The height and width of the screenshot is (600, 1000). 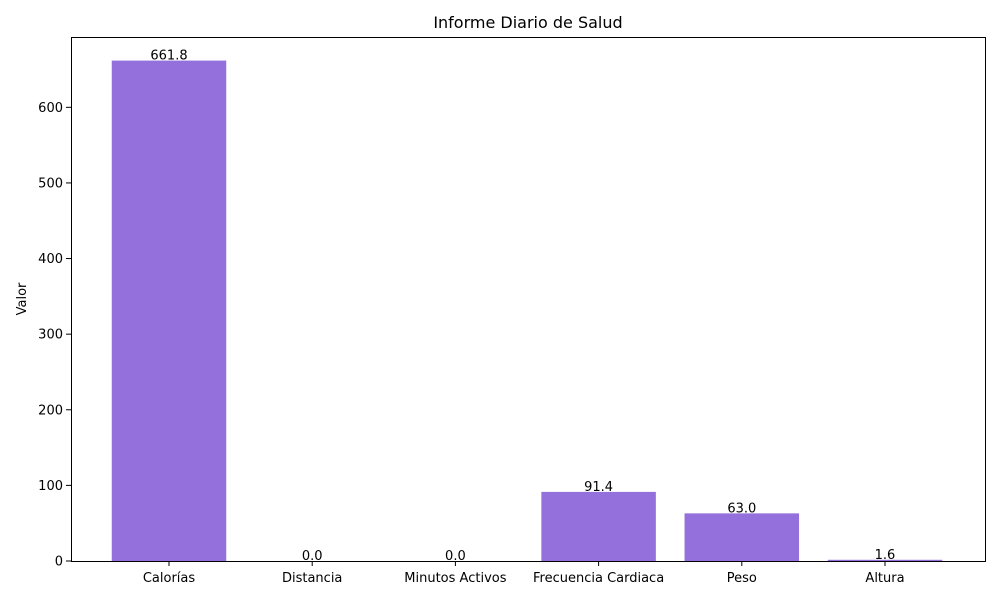 I want to click on y-tick-label: 500, so click(x=50, y=183).